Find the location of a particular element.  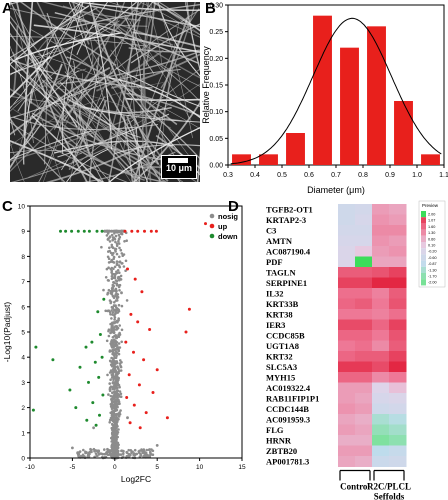

gene-label: C3 is located at coordinates (271, 231).